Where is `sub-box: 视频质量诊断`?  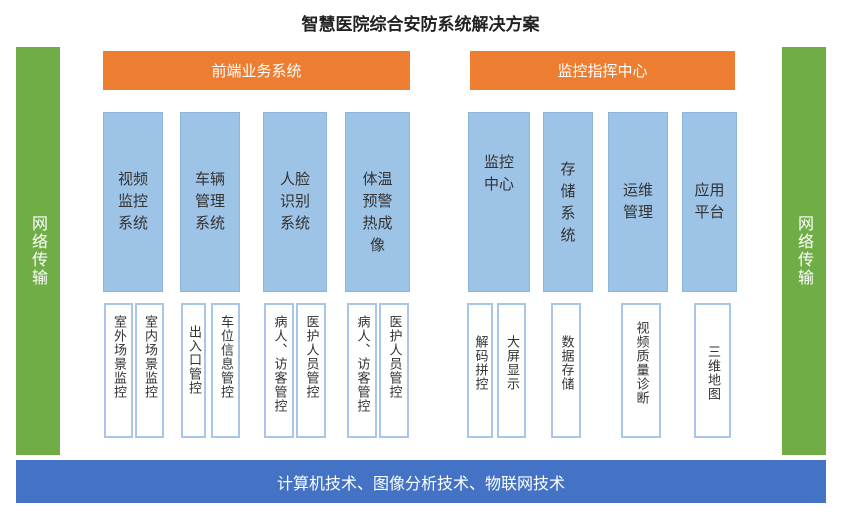 sub-box: 视频质量诊断 is located at coordinates (641, 370).